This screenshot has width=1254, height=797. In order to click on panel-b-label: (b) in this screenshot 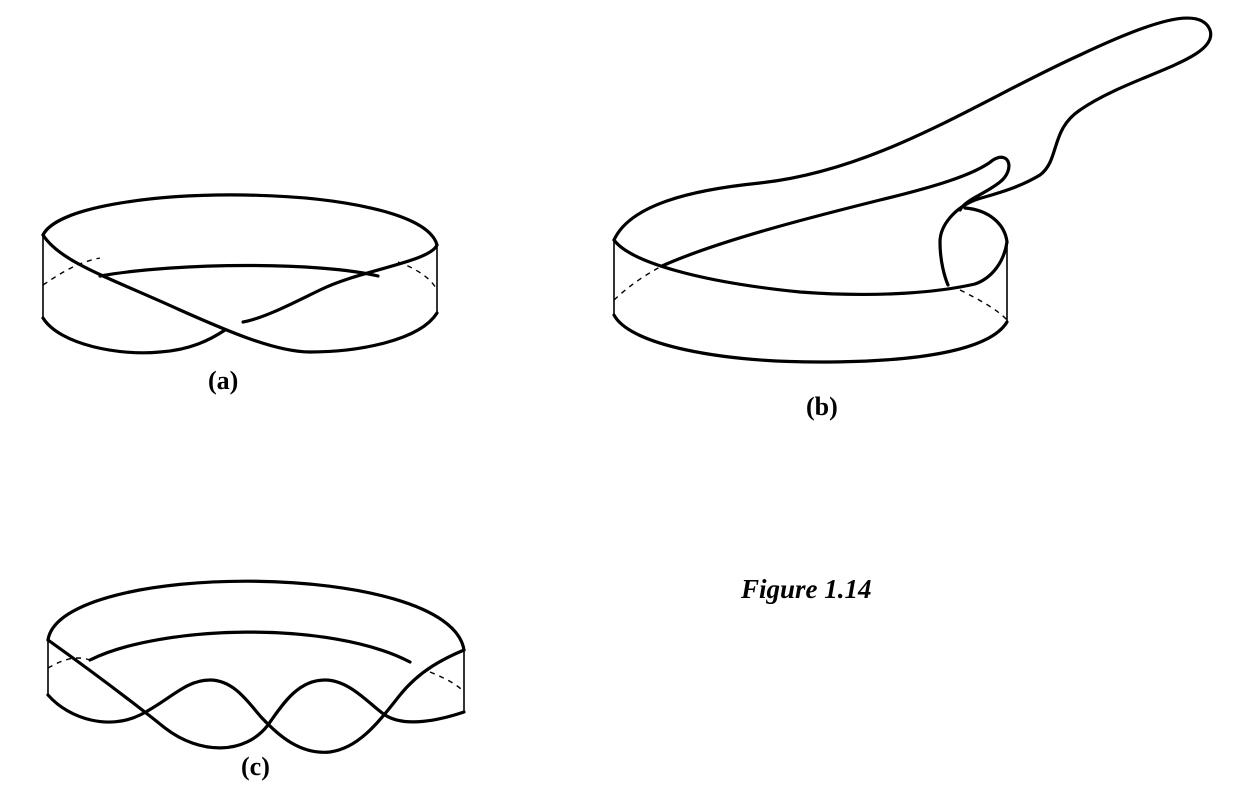, I will do `click(822, 406)`.